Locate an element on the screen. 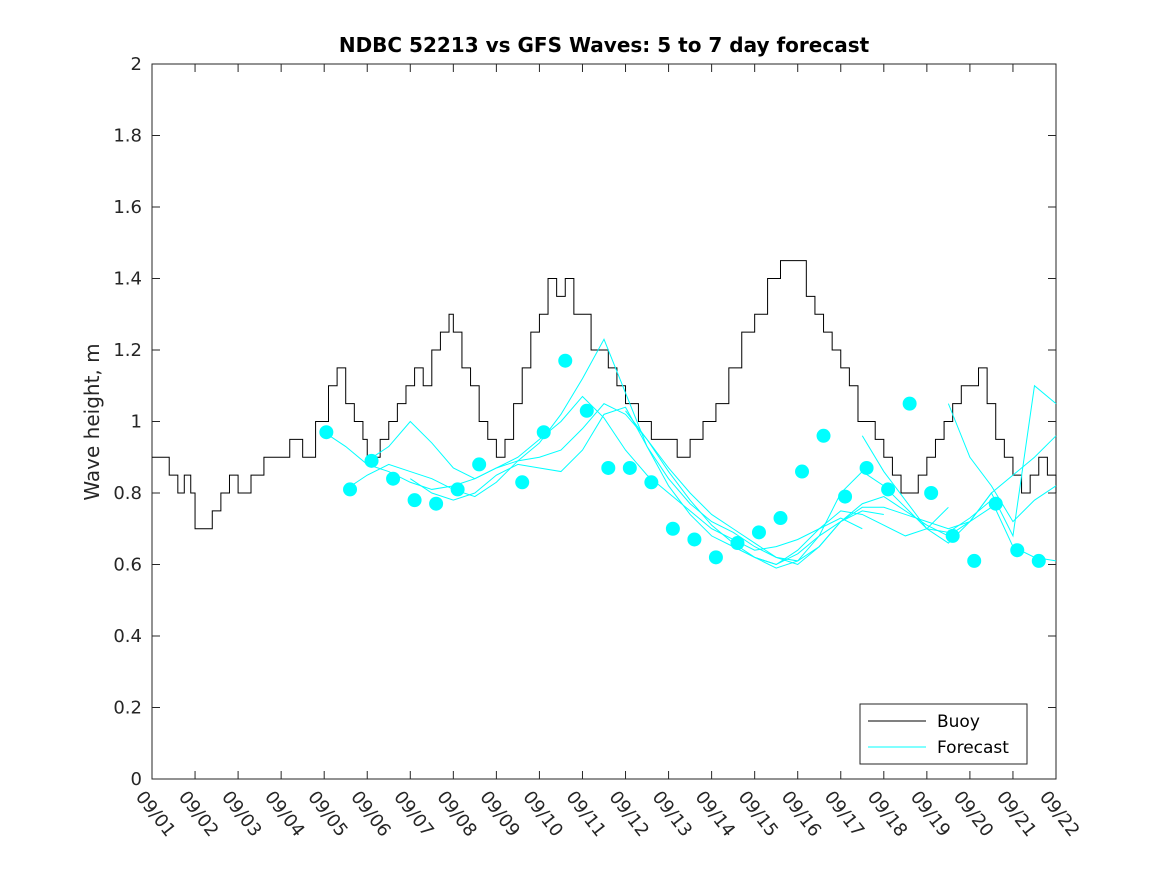 This screenshot has width=1167, height=875. y-tick-label: 1.2 is located at coordinates (127, 350).